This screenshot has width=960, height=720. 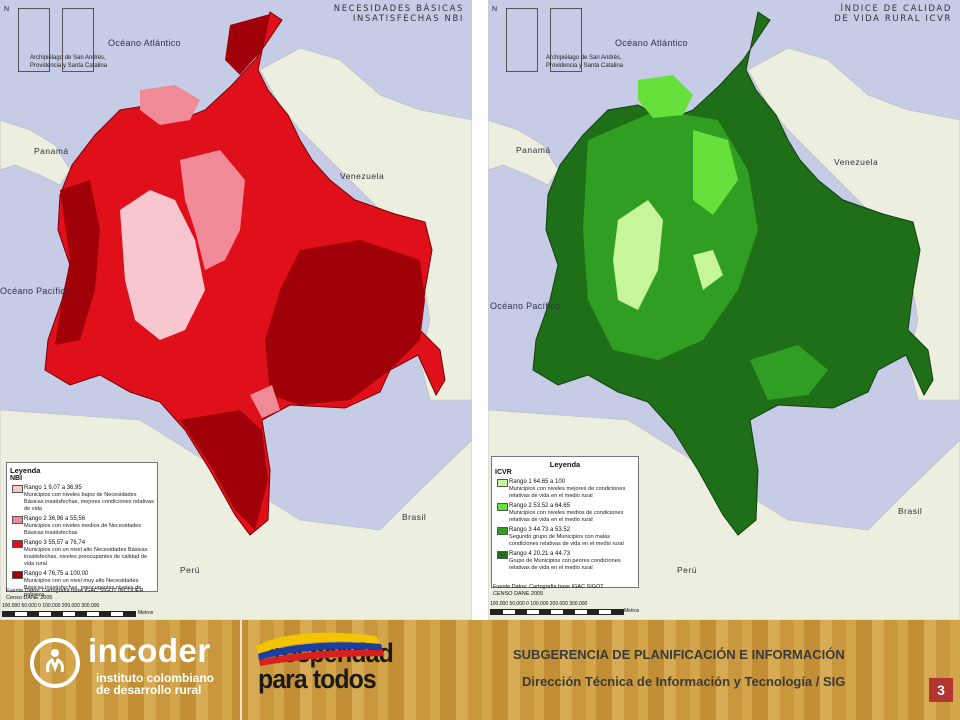 What do you see at coordinates (540, 554) in the screenshot?
I see `legend-range-label: Rango 4 20.21 a 44.73` at bounding box center [540, 554].